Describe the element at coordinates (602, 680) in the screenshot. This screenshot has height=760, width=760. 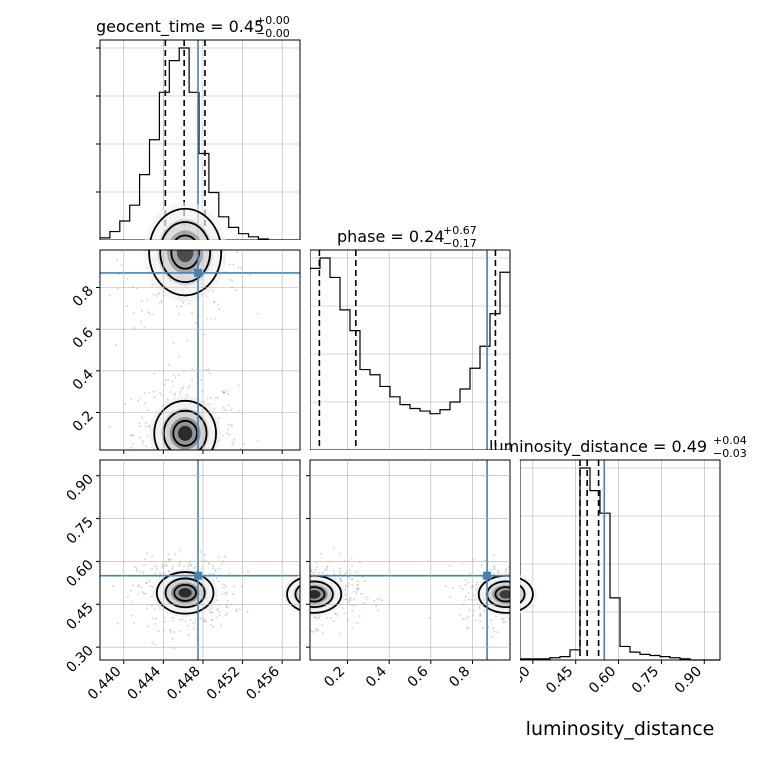
I see `tick-label-x-luminosity_distance: 0.60` at that location.